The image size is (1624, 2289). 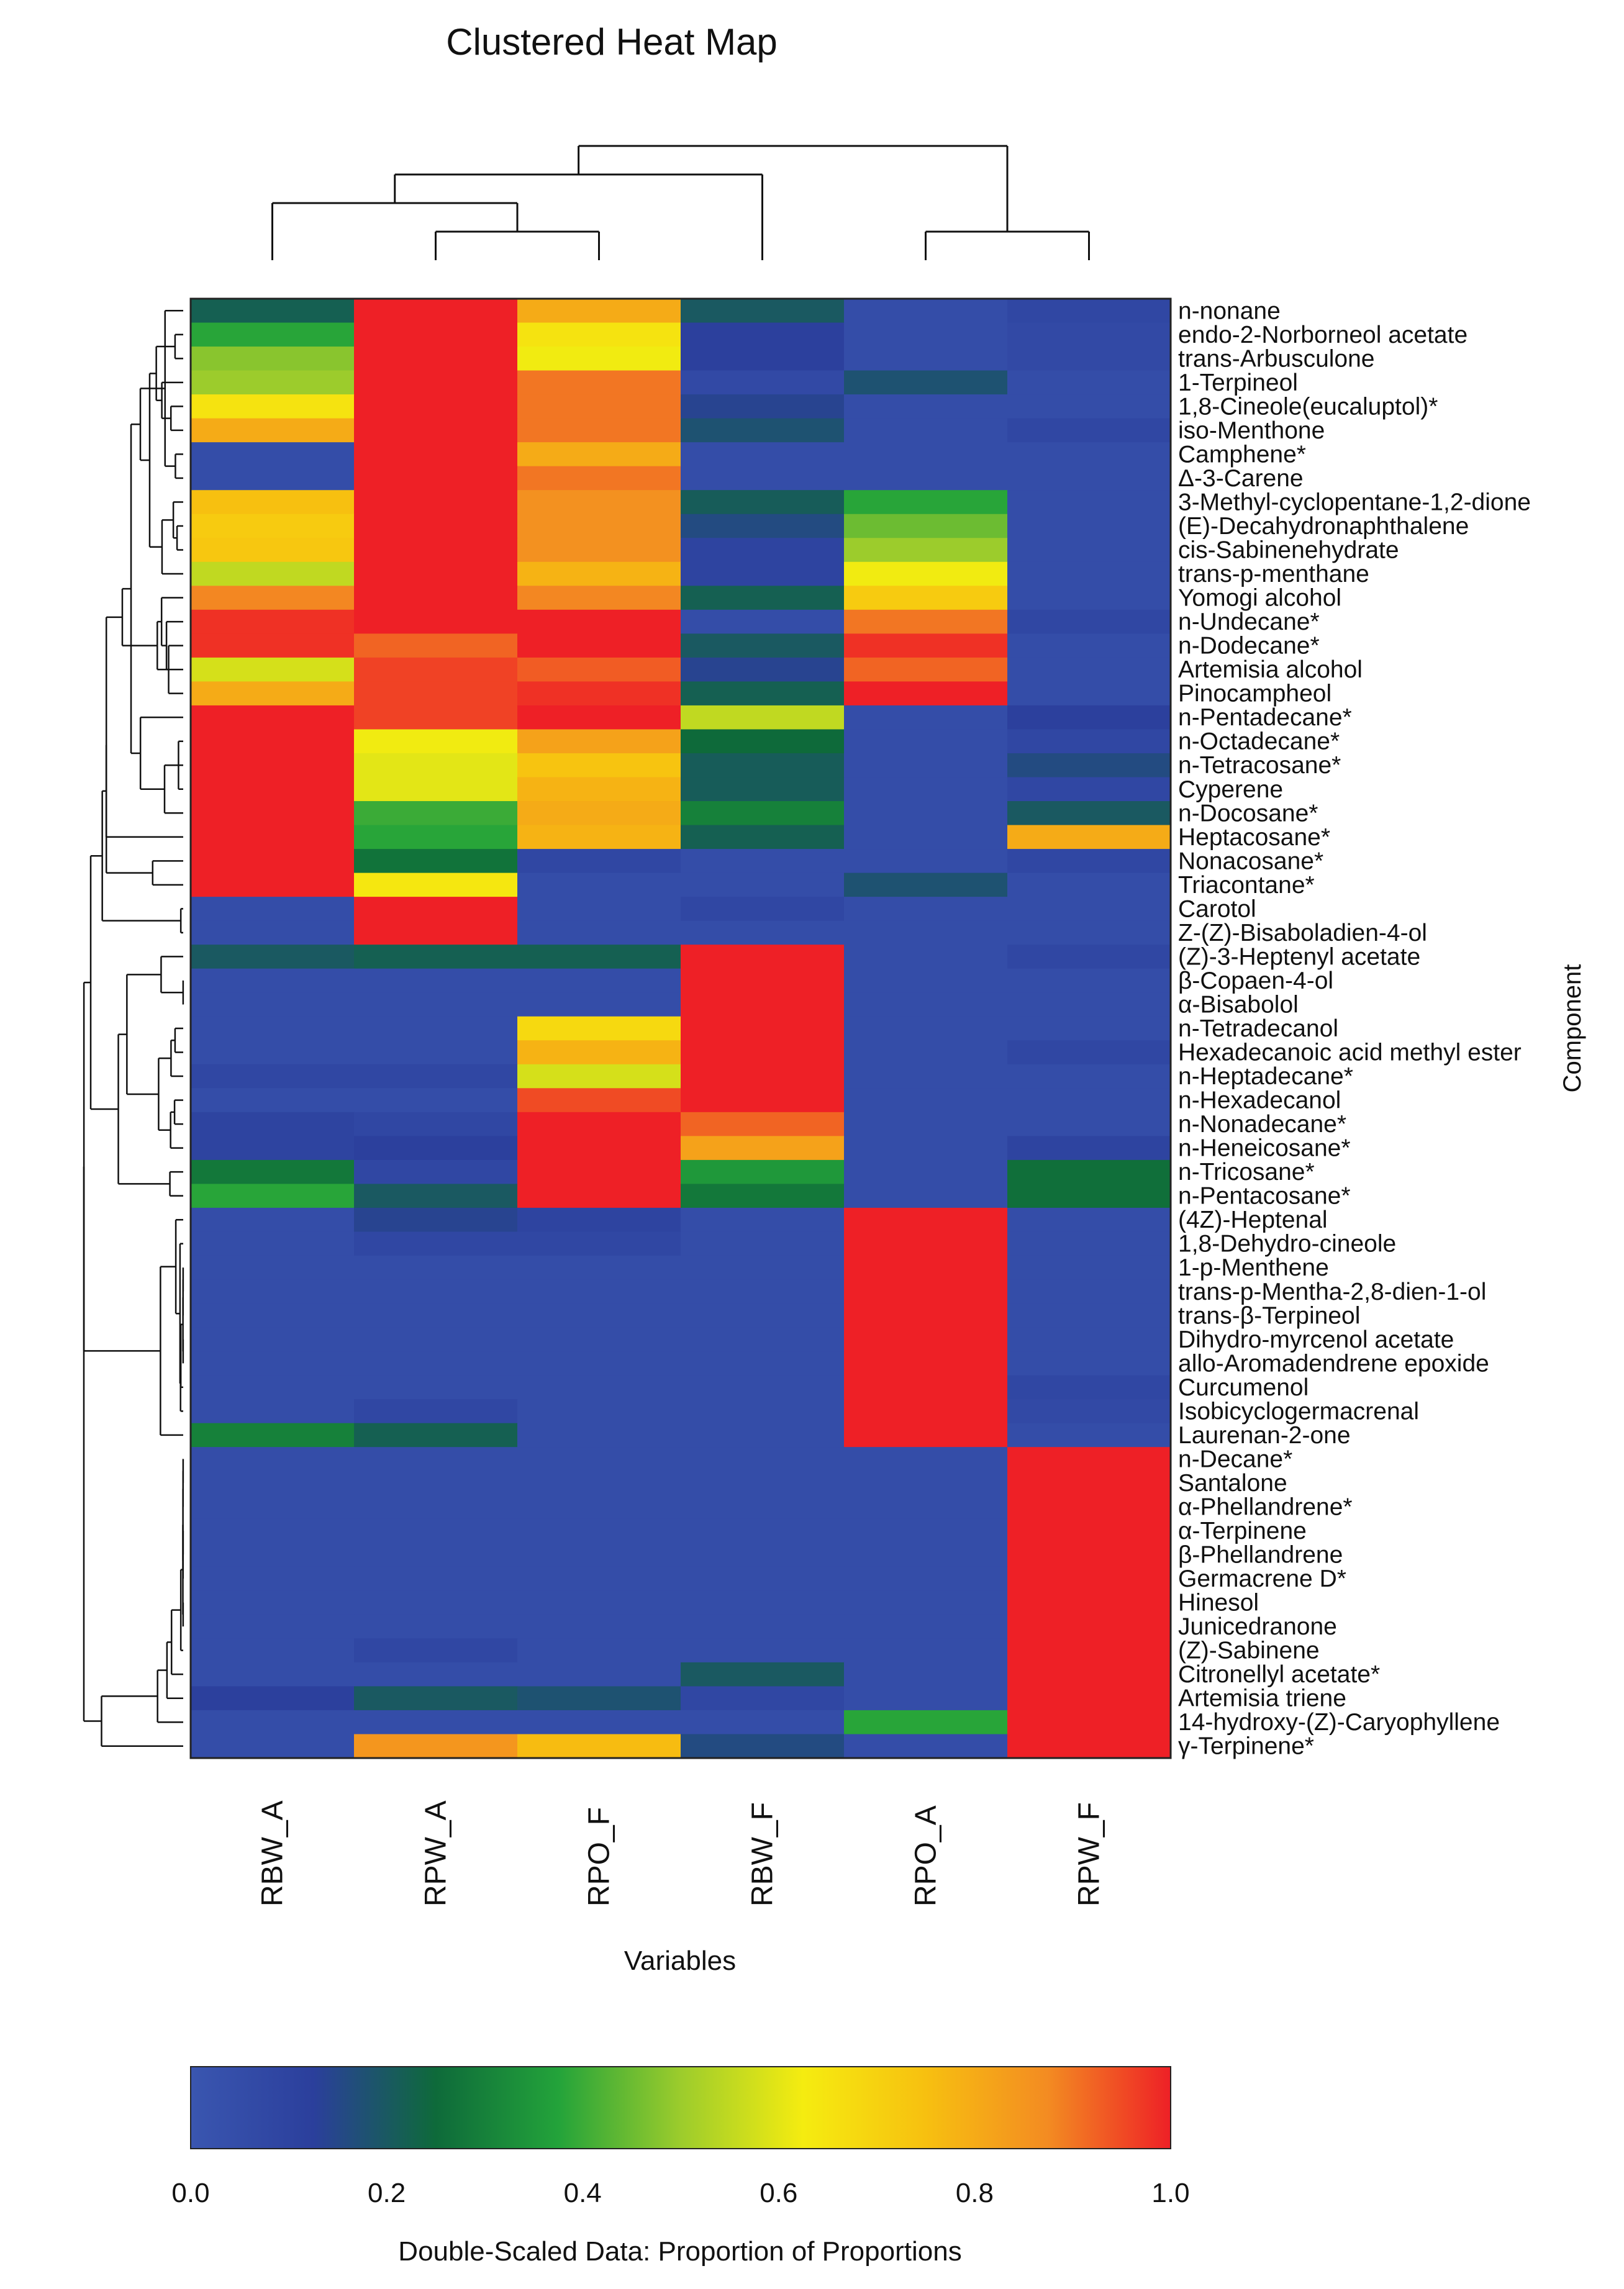 What do you see at coordinates (1243, 1388) in the screenshot?
I see `row-label: Curcumenol` at bounding box center [1243, 1388].